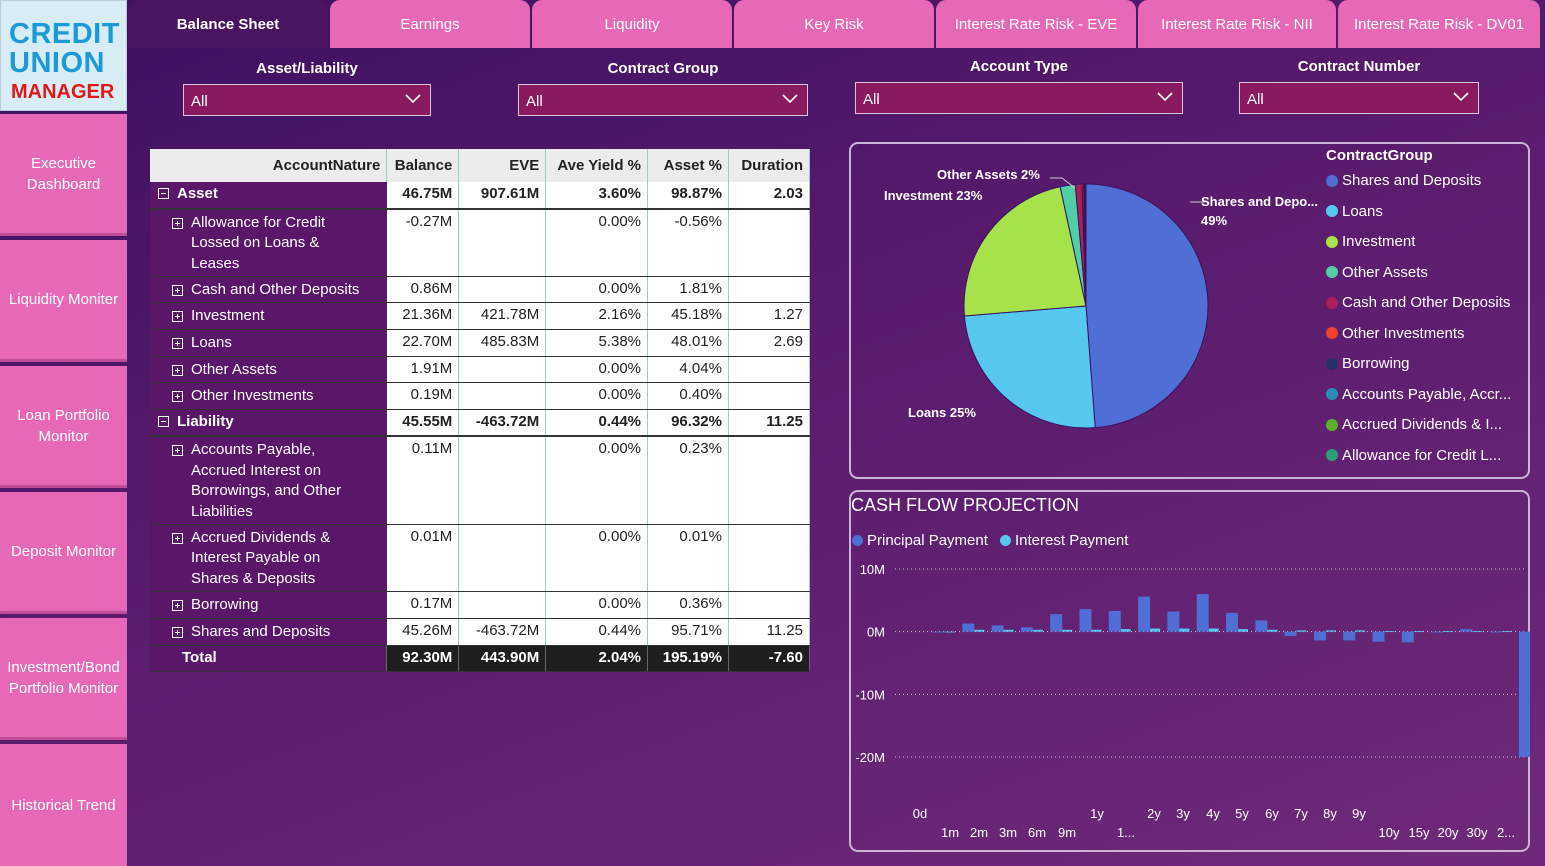 The height and width of the screenshot is (866, 1545). What do you see at coordinates (1330, 813) in the screenshot?
I see `x-tick-label: 8y` at bounding box center [1330, 813].